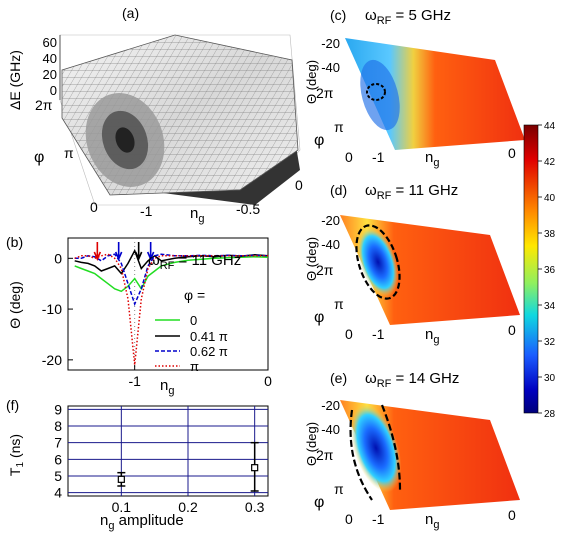  Describe the element at coordinates (194, 262) in the screenshot. I see `panel-b-omega: ωRF = 11 GHz` at that location.